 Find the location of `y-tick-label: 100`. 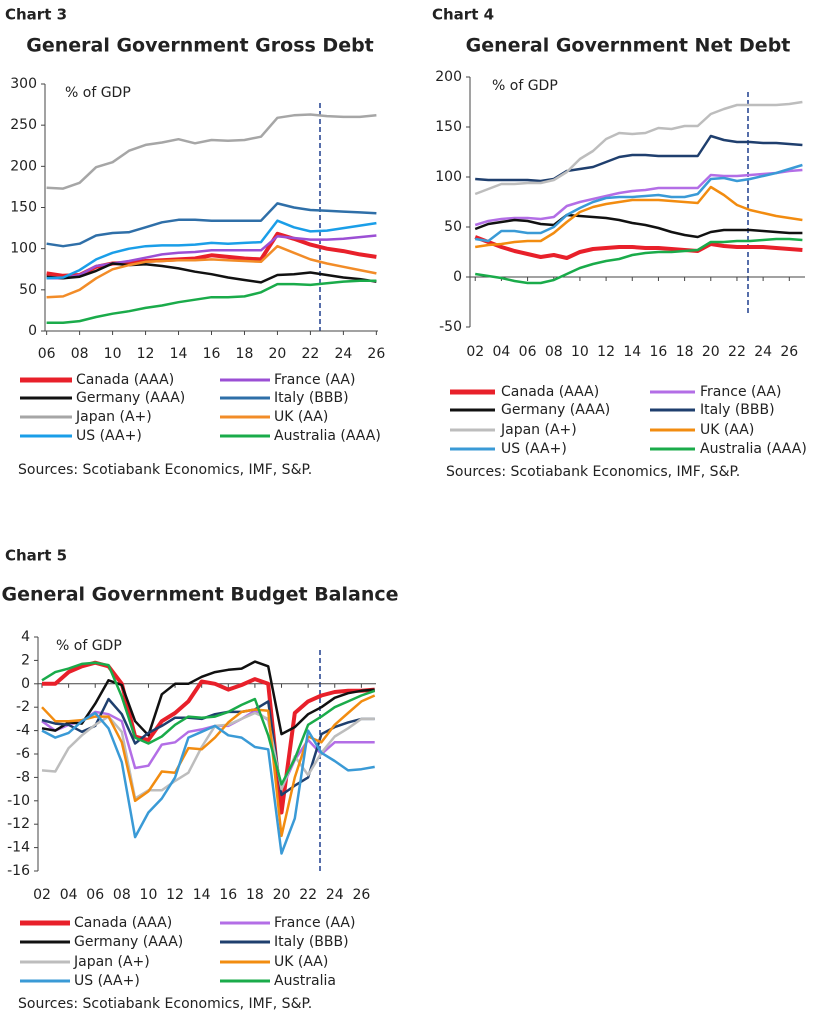

y-tick-label: 100 is located at coordinates (23, 249).